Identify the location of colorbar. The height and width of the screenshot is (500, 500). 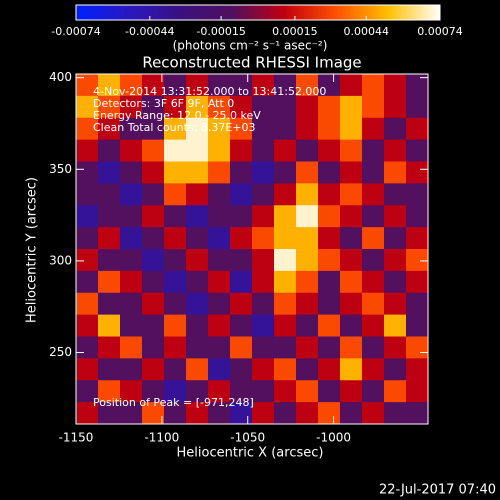
(258, 12).